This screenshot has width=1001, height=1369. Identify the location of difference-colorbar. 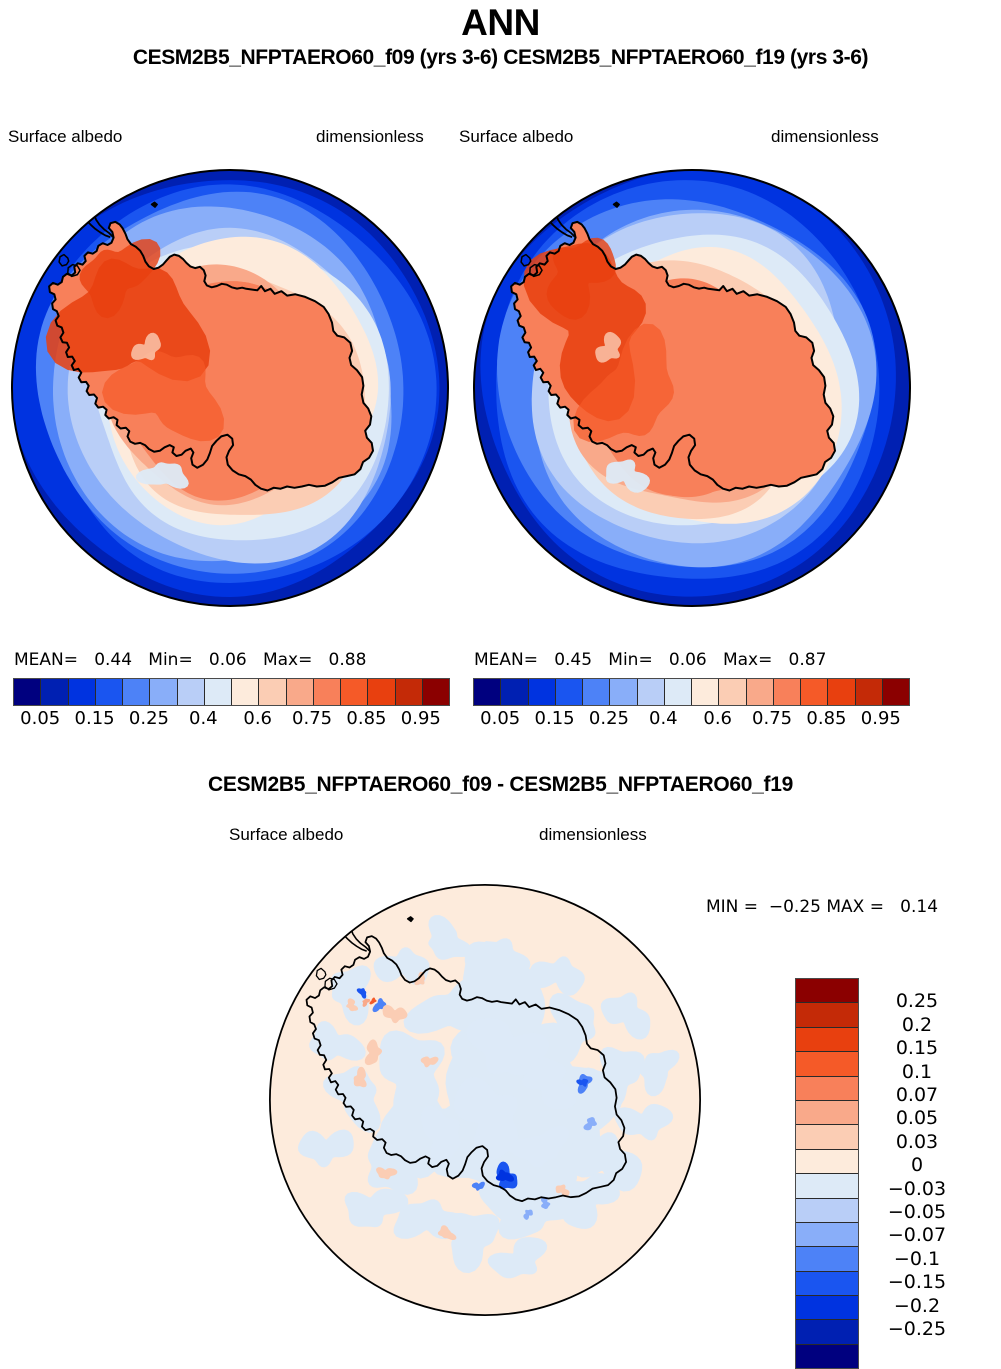
(827, 1173).